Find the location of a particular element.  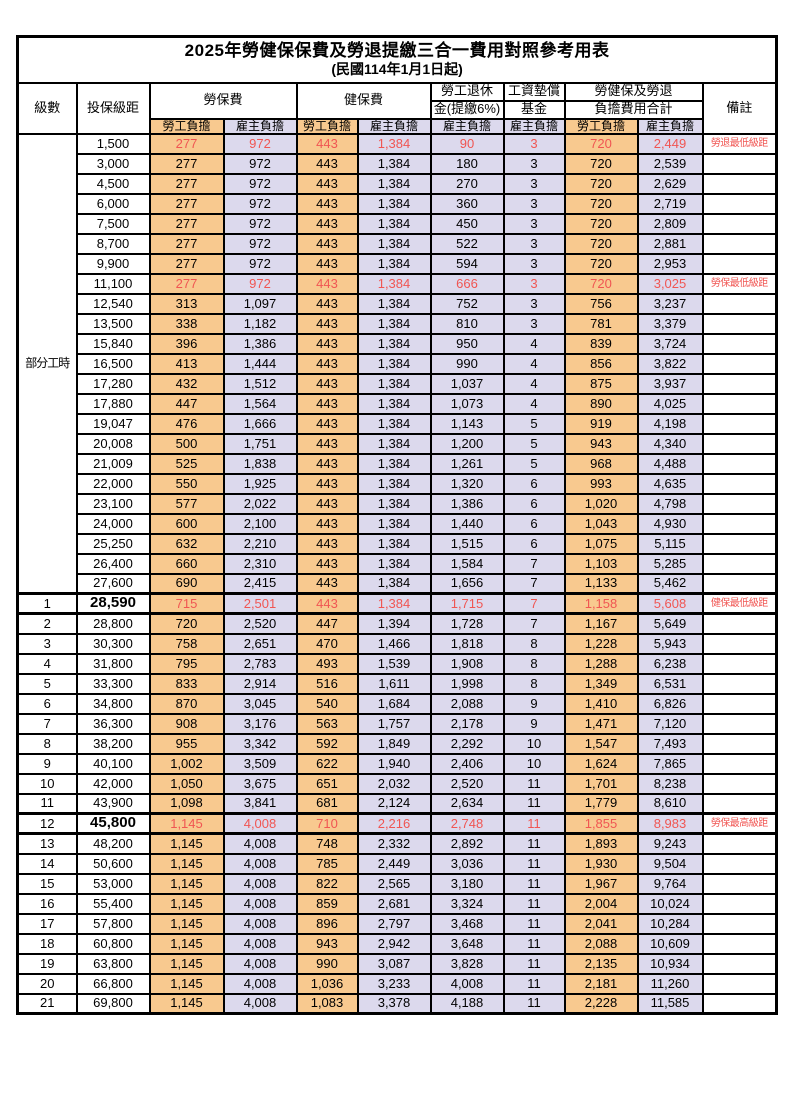

header-row-groups-2: 金(提繳6%) 基金 負擔費用合計 is located at coordinates (397, 109).